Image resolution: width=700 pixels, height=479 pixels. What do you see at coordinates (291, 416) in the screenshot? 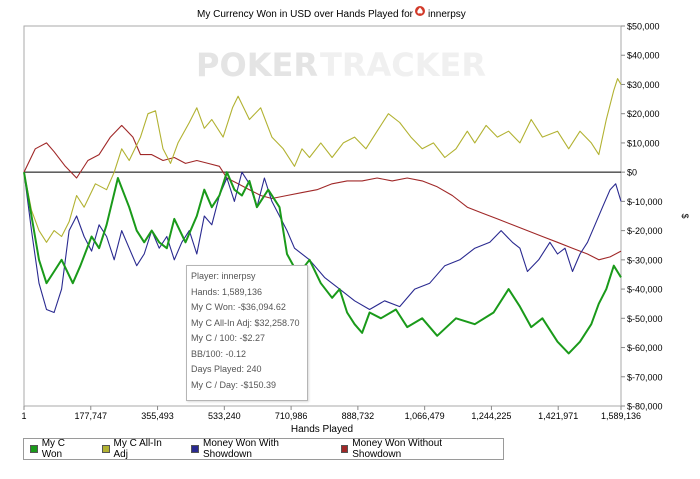
I see `x-tick-label: 710,986` at bounding box center [291, 416].